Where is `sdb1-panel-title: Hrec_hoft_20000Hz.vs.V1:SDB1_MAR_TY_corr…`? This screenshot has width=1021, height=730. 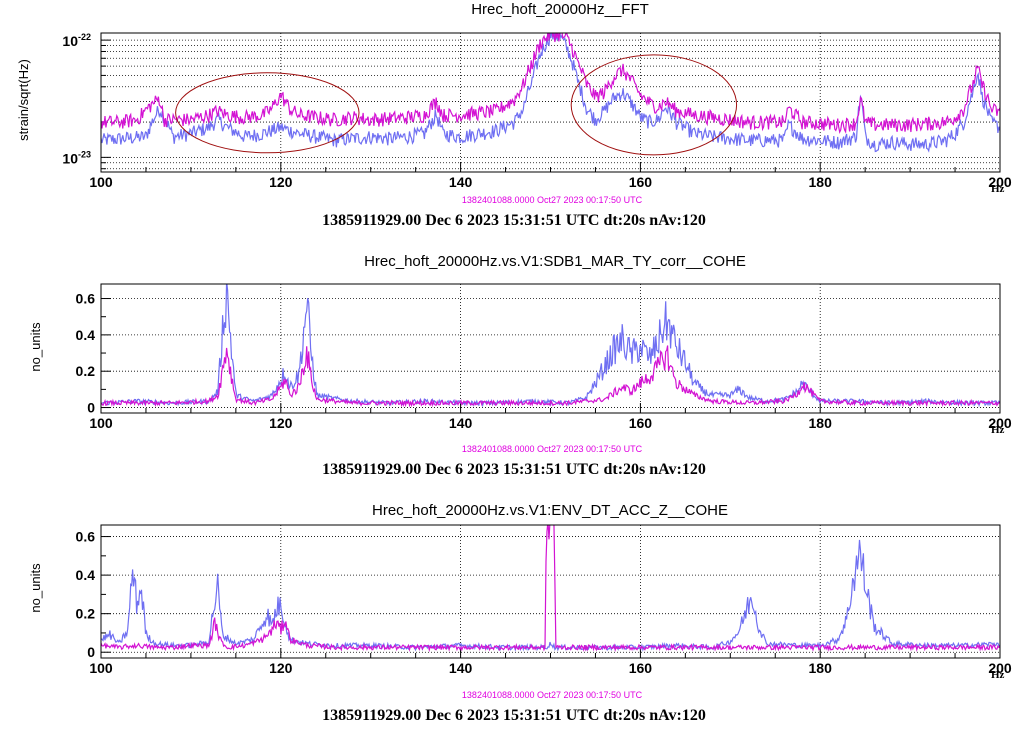
sdb1-panel-title: Hrec_hoft_20000Hz.vs.V1:SDB1_MAR_TY_corr… is located at coordinates (555, 261).